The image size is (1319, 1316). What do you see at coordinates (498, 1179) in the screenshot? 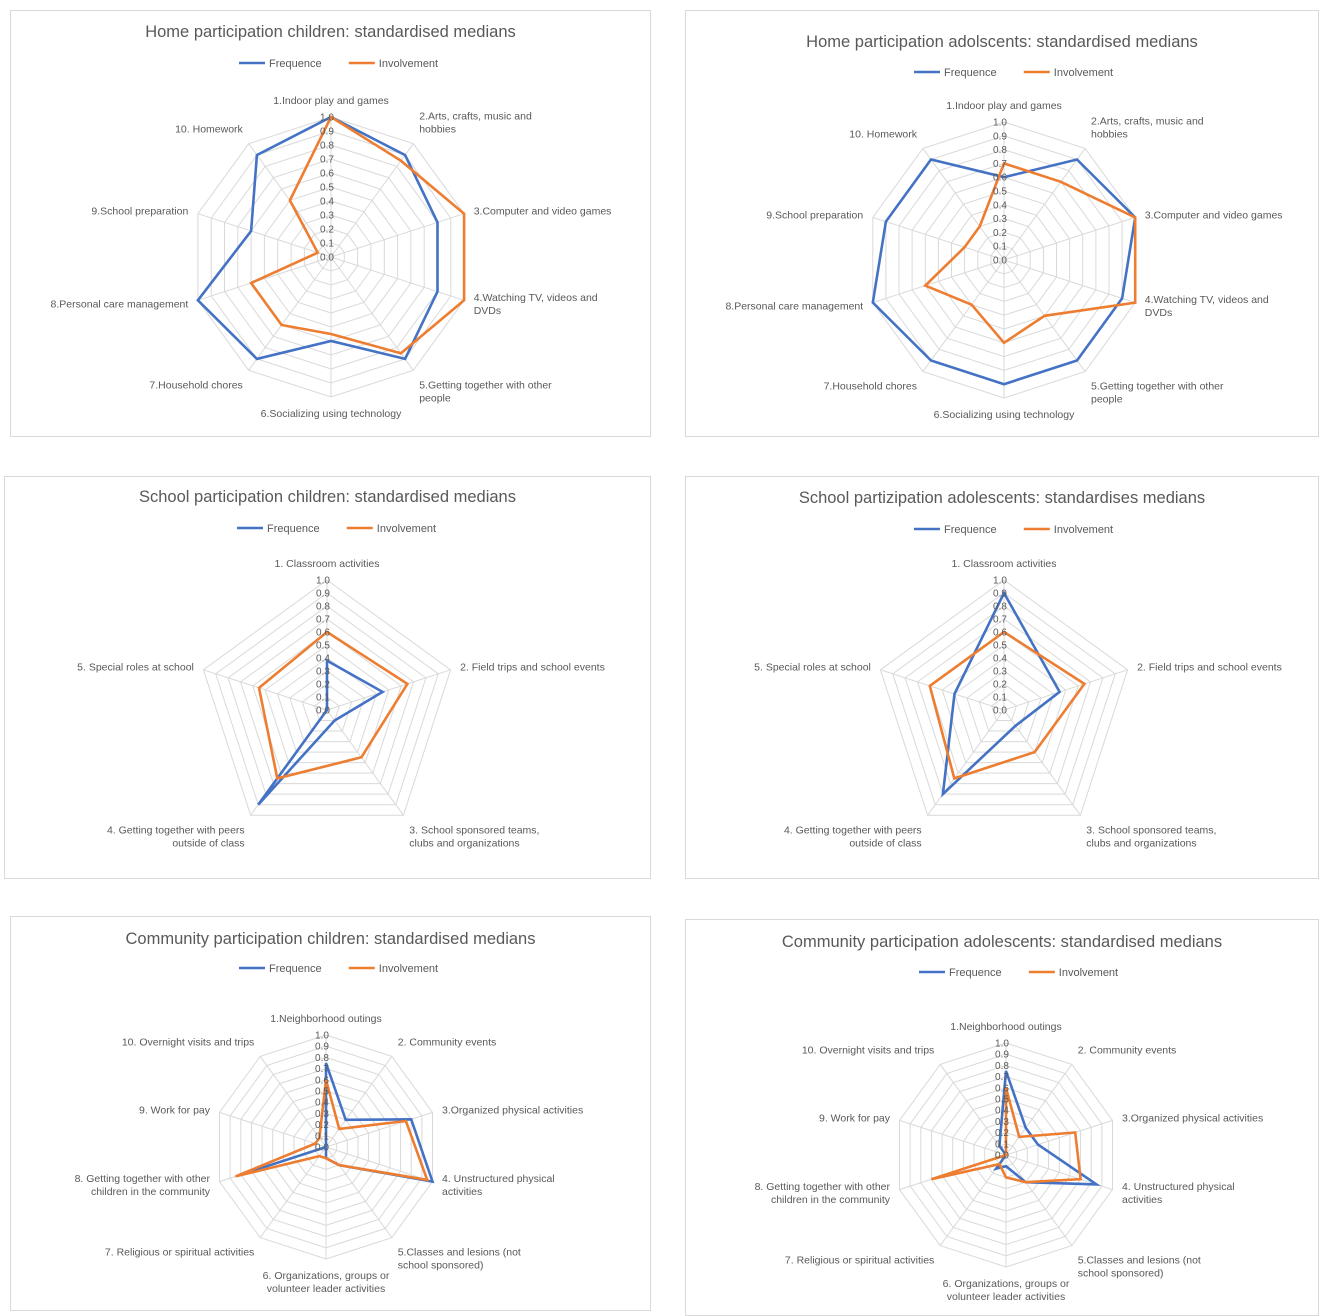
I see `category-label-line: 4. Unstructured physical` at bounding box center [498, 1179].